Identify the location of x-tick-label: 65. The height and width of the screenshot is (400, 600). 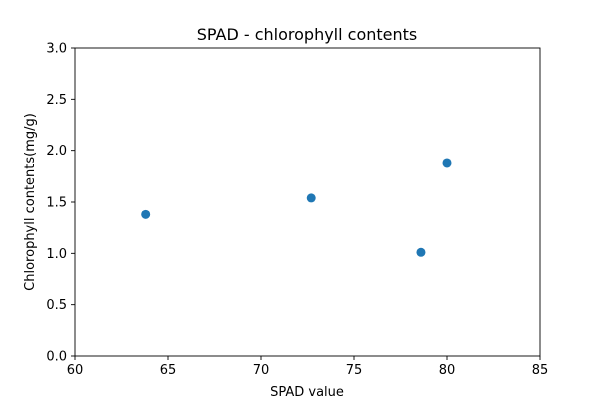
(168, 370).